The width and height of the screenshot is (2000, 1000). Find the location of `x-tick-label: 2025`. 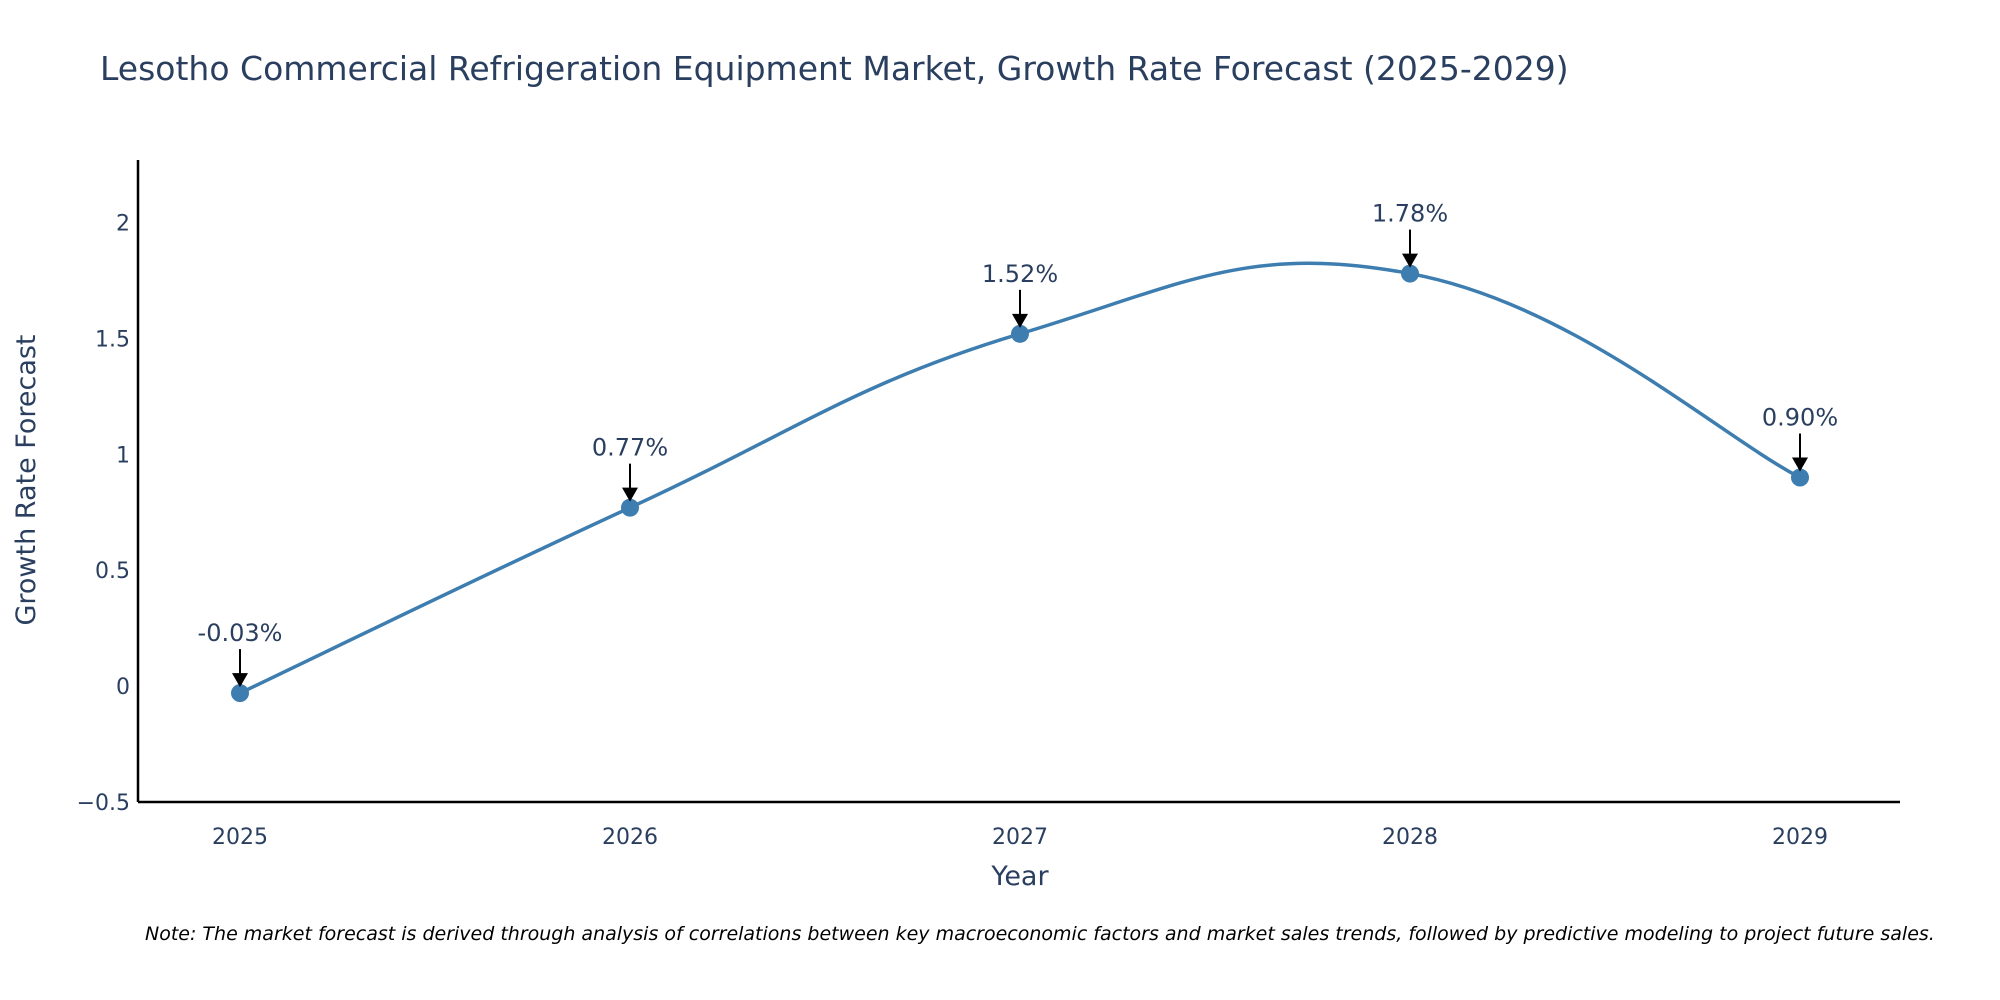

x-tick-label: 2025 is located at coordinates (240, 837).